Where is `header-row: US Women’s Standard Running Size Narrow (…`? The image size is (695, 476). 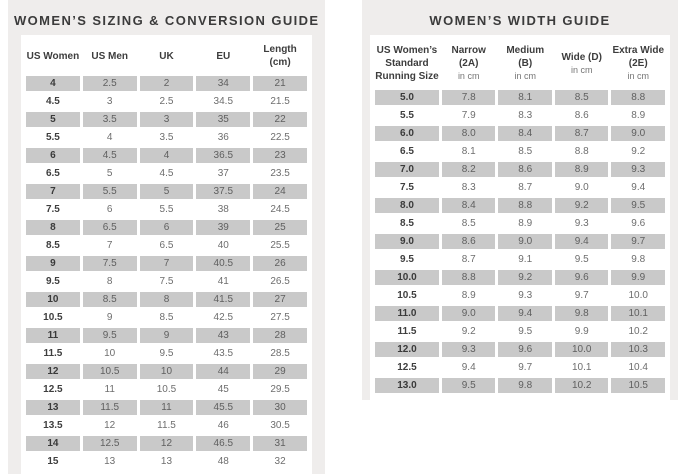
header-row: US Women’s Standard Running Size Narrow (… is located at coordinates (520, 62).